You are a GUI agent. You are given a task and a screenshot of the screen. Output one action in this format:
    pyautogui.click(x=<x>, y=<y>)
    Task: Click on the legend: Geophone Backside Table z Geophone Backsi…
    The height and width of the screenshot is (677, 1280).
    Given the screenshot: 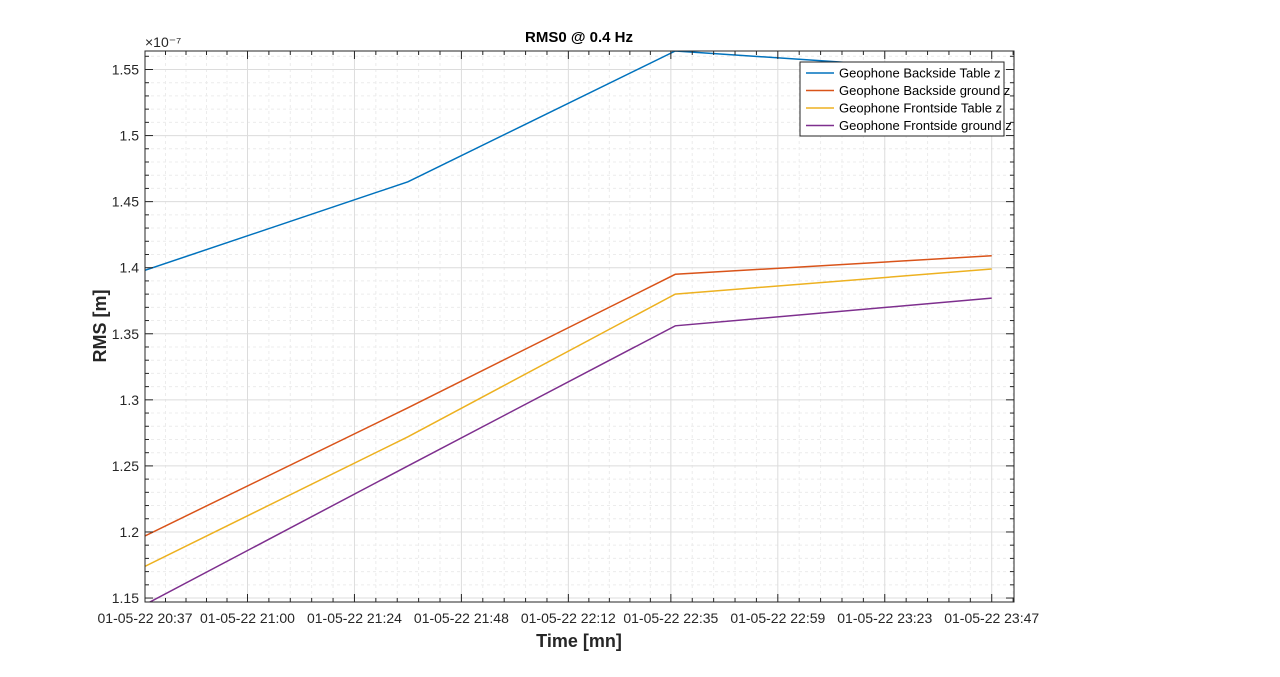 What is the action you would take?
    pyautogui.click(x=905, y=99)
    